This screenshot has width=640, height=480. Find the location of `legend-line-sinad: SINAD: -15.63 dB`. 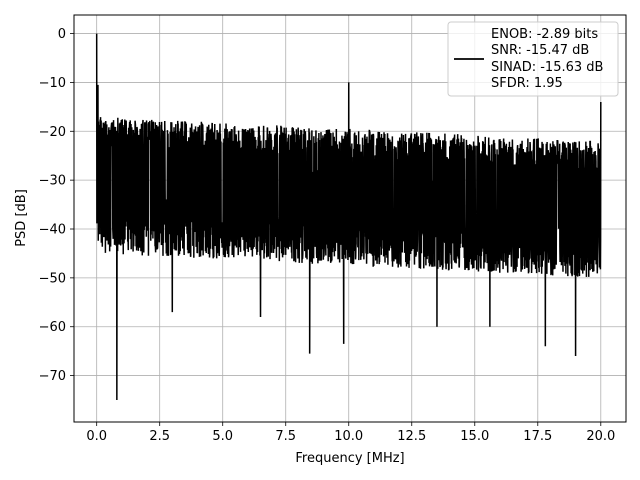

legend-line-sinad: SINAD: -15.63 dB is located at coordinates (547, 67).